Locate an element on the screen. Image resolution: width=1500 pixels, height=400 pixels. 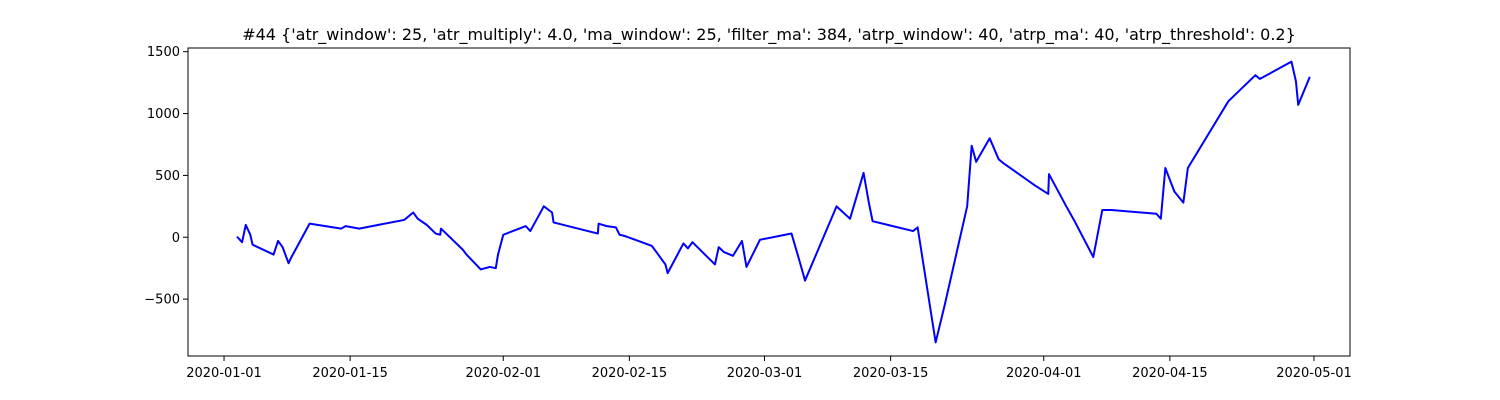
x-tick-label: 2020-03-15 is located at coordinates (891, 373).